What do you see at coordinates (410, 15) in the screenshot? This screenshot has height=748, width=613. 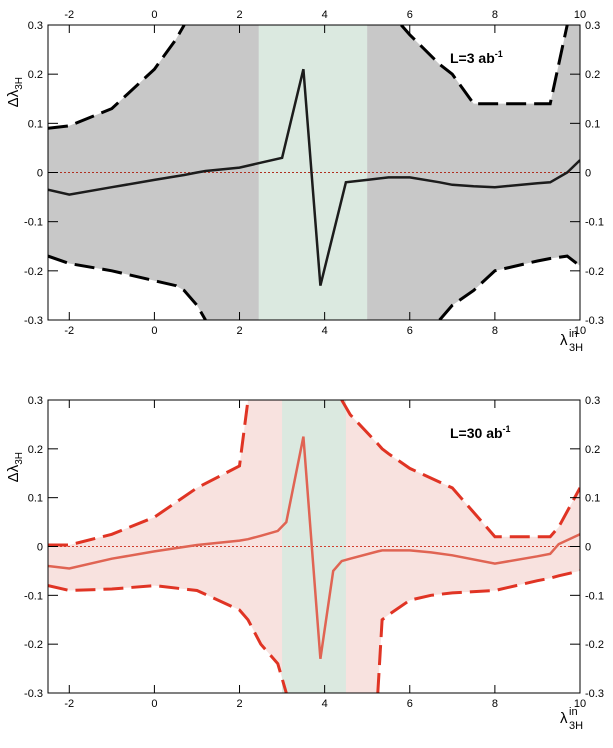 I see `x-tick-label-top: 6` at bounding box center [410, 15].